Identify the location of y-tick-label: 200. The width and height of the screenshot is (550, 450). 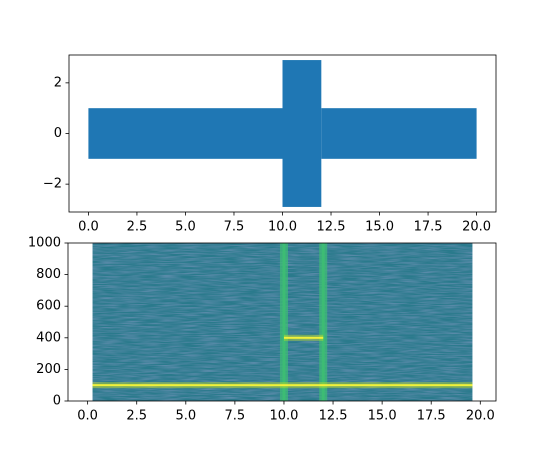
(48, 369).